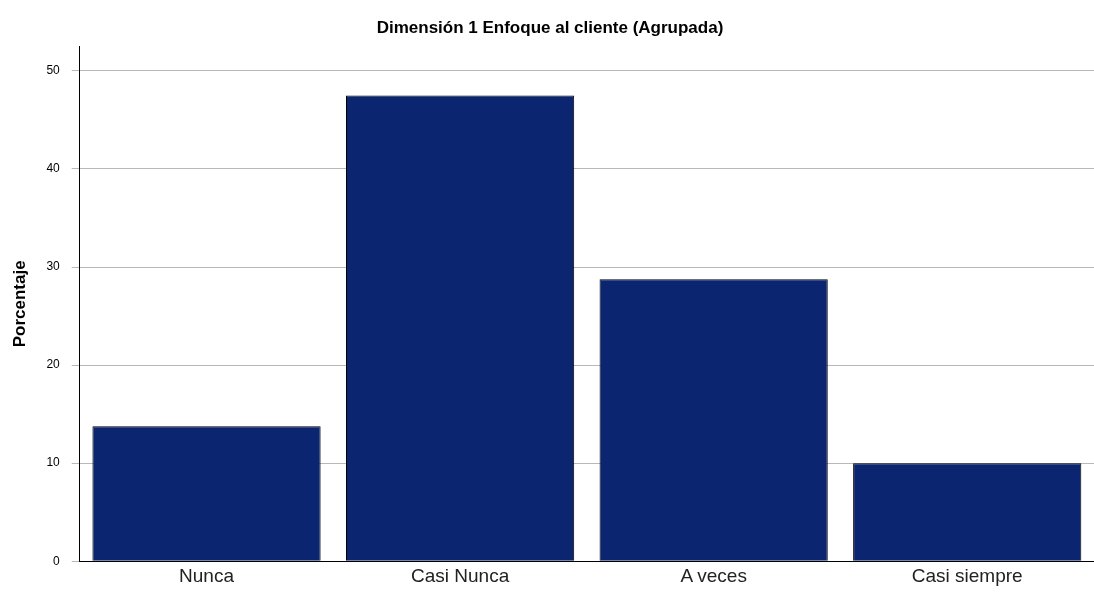 This screenshot has width=1094, height=592. What do you see at coordinates (19, 304) in the screenshot?
I see `y-axis-title: Porcentaje` at bounding box center [19, 304].